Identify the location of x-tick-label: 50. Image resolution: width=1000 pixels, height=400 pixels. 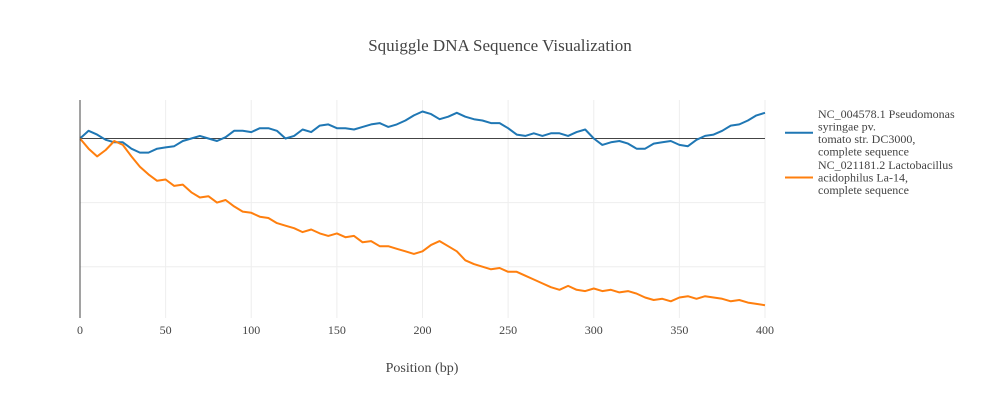
(166, 330).